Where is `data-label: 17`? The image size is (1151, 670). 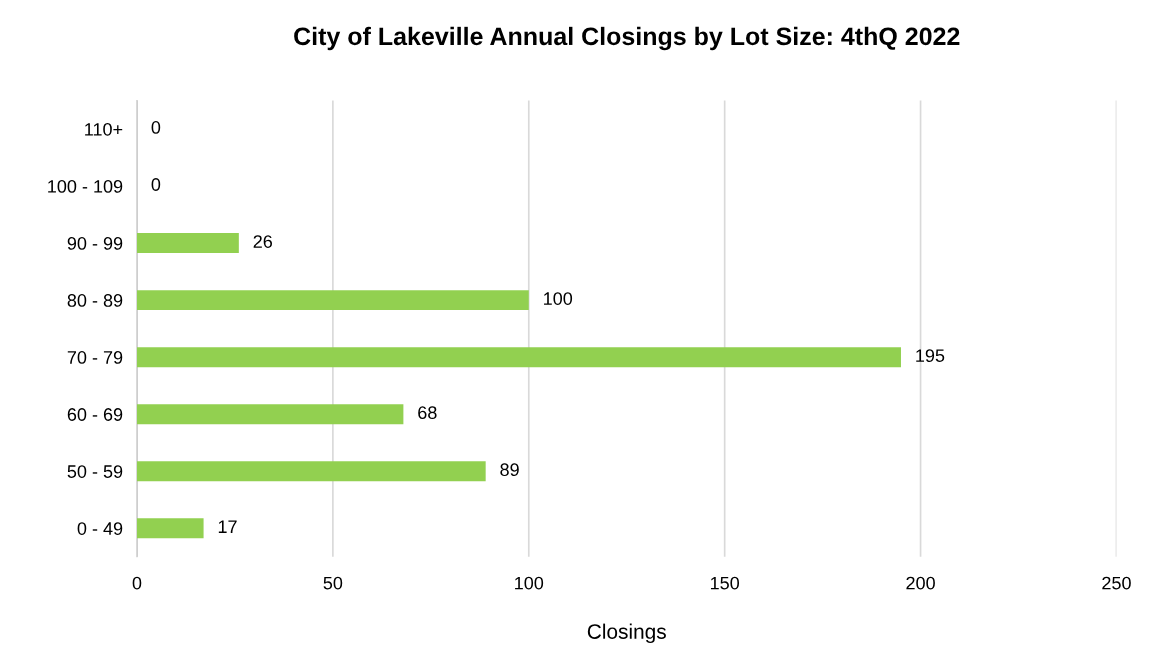 data-label: 17 is located at coordinates (227, 526).